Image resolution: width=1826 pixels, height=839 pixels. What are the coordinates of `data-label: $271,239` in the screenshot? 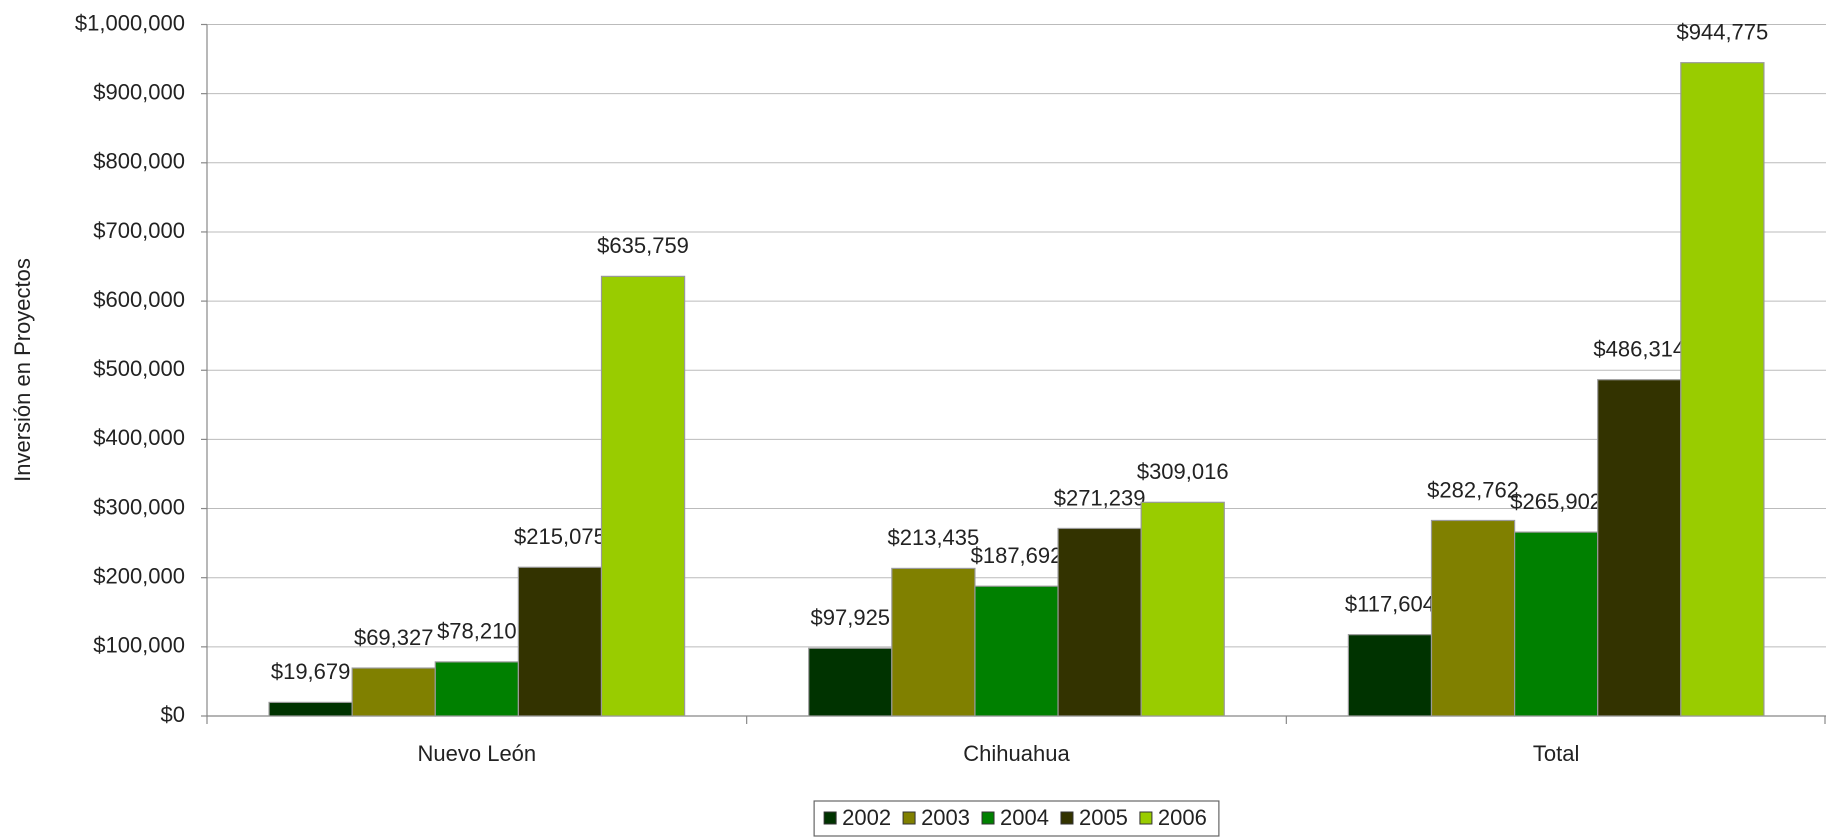 It's located at (1100, 497).